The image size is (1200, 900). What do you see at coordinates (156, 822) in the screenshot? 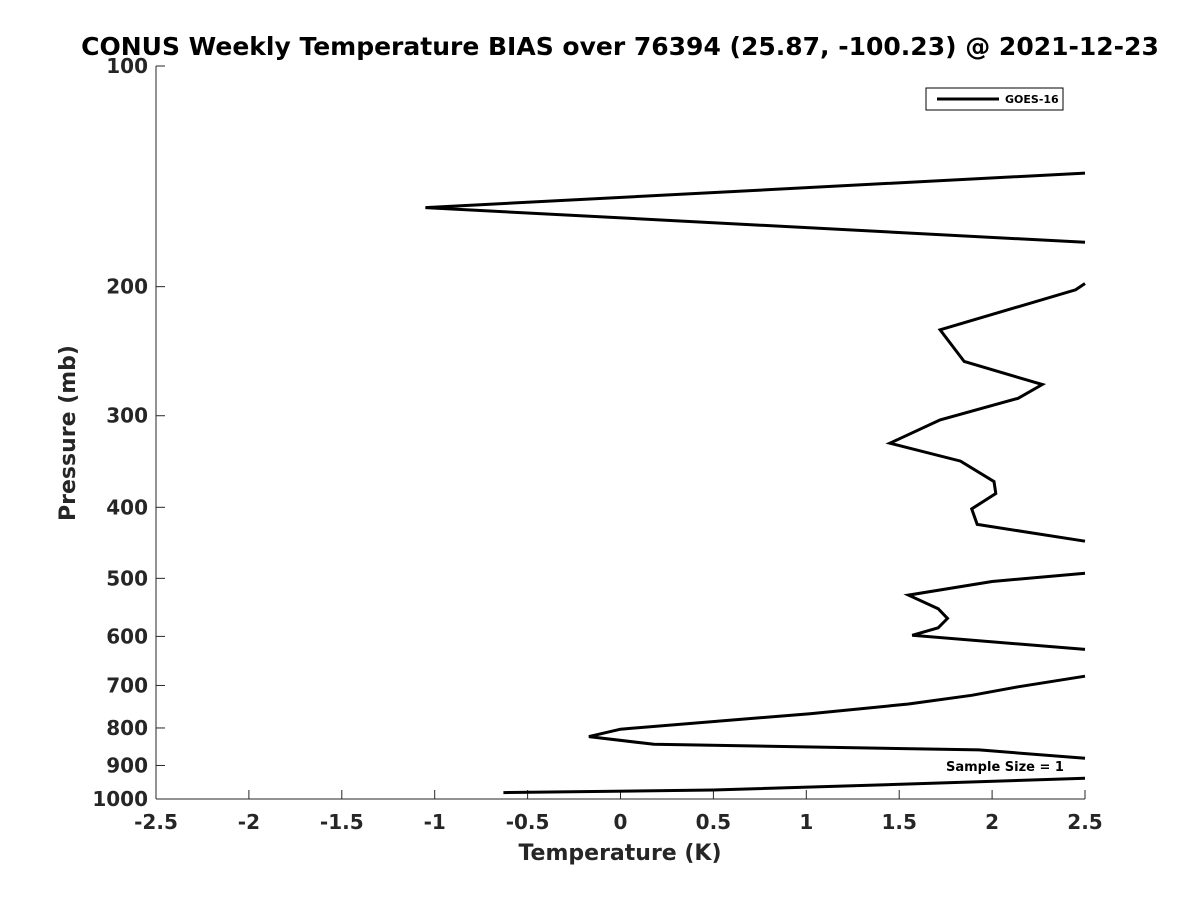
I see `x-tick-label: -2.5` at bounding box center [156, 822].